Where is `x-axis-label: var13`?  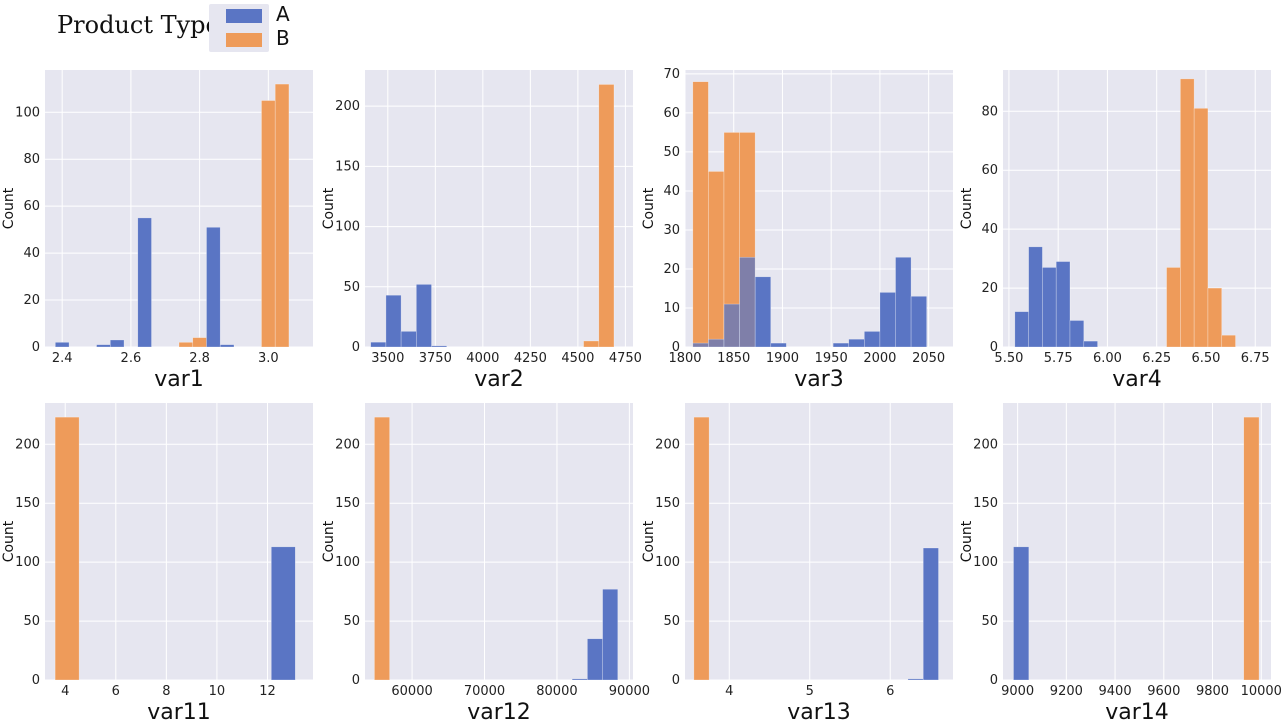 x-axis-label: var13 is located at coordinates (819, 712).